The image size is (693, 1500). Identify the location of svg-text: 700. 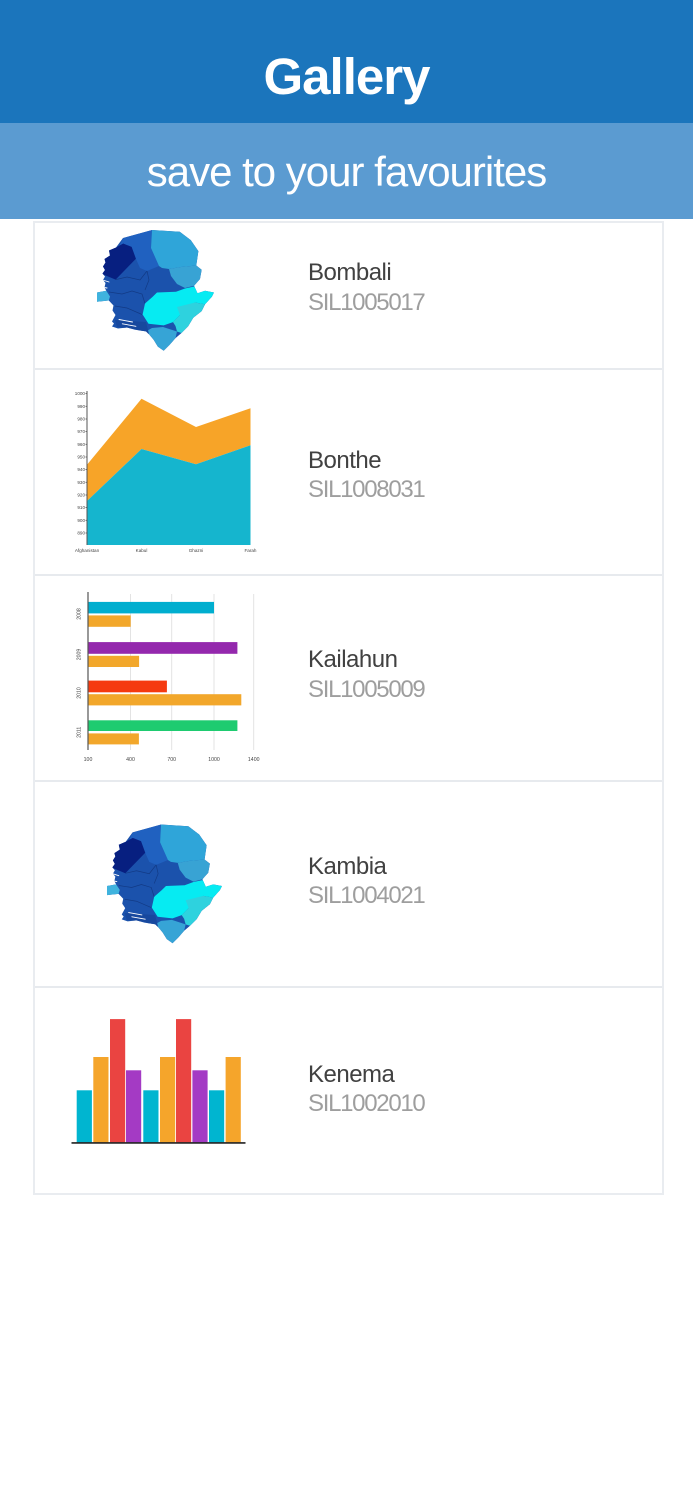
(171, 760).